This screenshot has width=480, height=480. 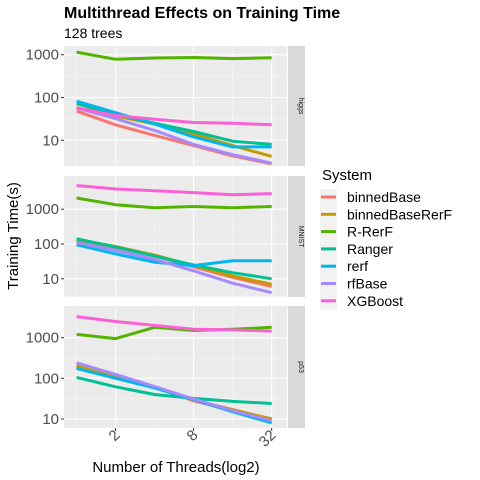 What do you see at coordinates (175, 467) in the screenshot?
I see `x-axis-title: Number of Threads(log2)` at bounding box center [175, 467].